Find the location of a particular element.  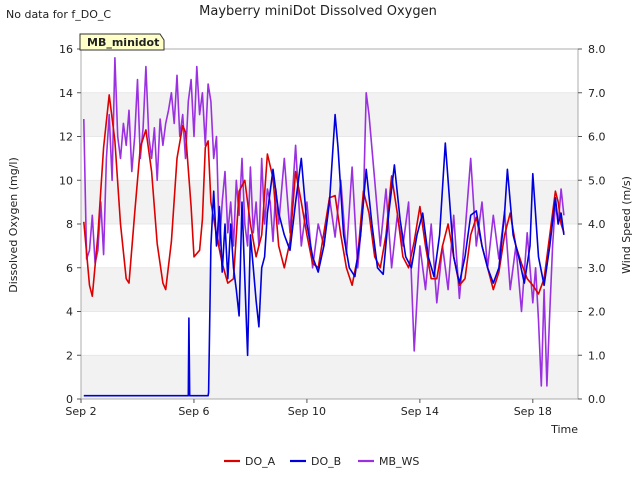

y-tick-label-right: 0.0 is located at coordinates (597, 399).